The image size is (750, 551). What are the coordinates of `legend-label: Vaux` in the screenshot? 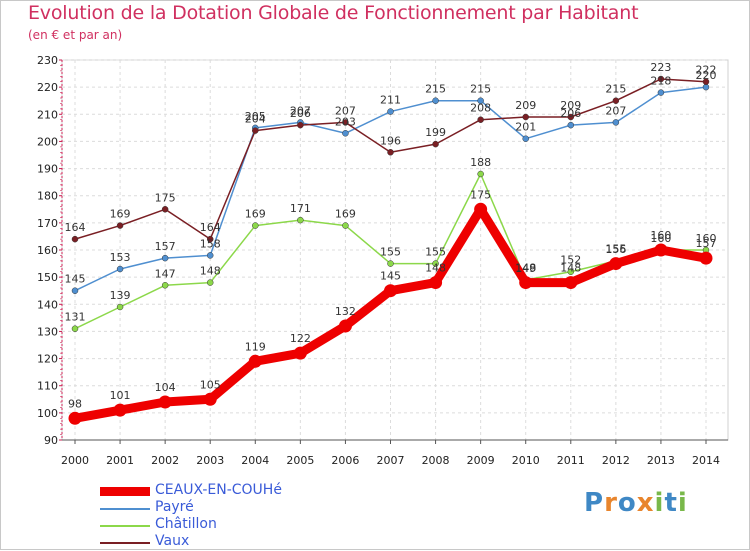 It's located at (172, 541).